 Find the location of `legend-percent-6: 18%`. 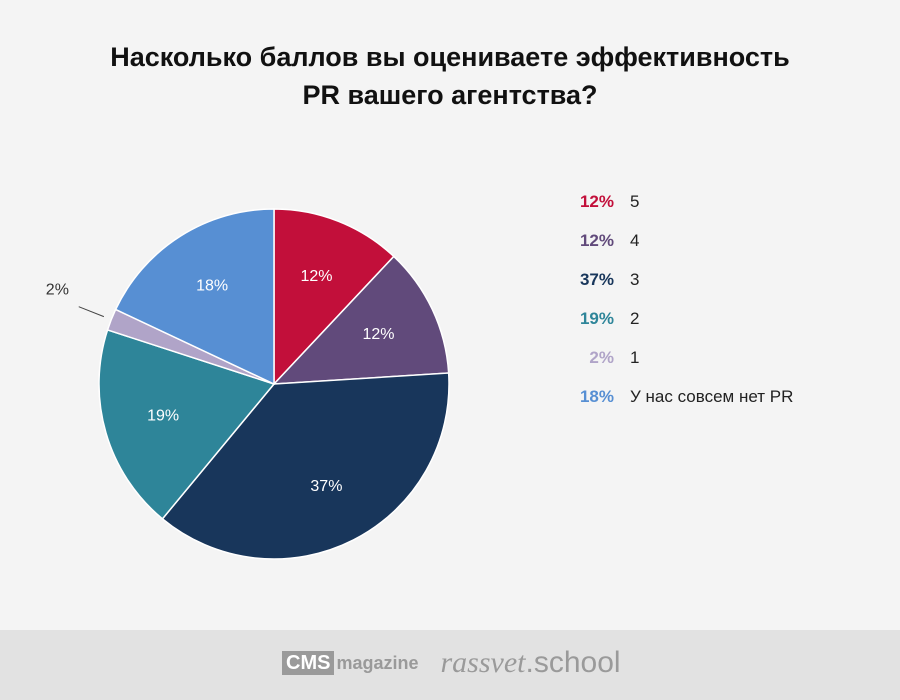

legend-percent-6: 18% is located at coordinates (596, 396).